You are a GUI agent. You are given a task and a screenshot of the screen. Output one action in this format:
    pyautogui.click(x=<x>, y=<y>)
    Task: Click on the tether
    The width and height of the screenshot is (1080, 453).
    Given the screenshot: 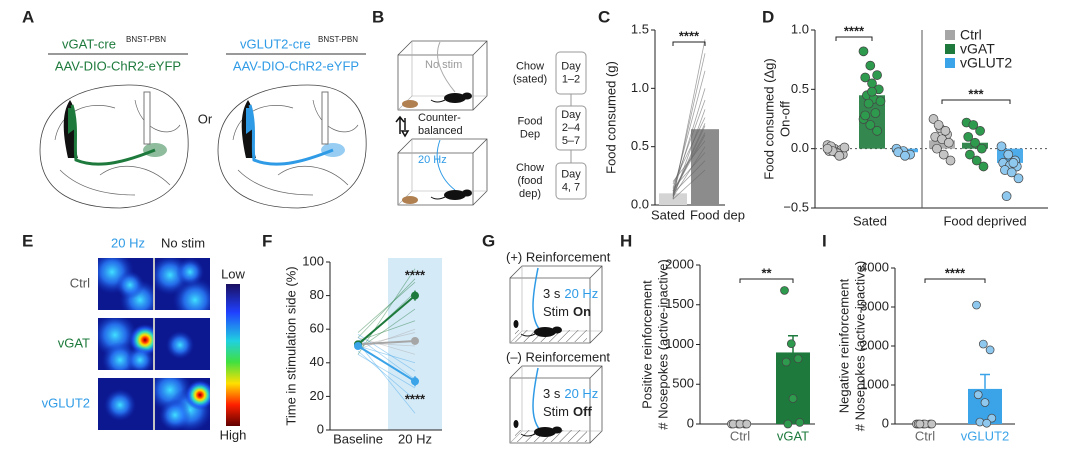 What is the action you would take?
    pyautogui.click(x=446, y=67)
    